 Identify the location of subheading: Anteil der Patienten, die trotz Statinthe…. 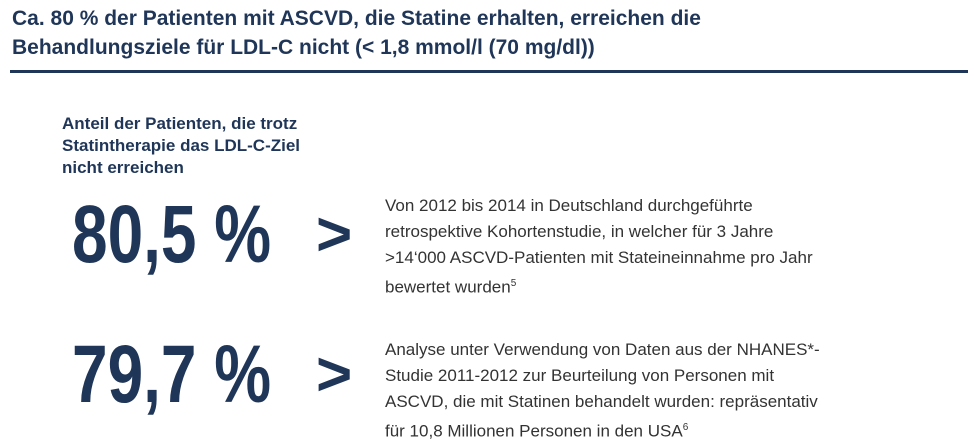
(181, 146).